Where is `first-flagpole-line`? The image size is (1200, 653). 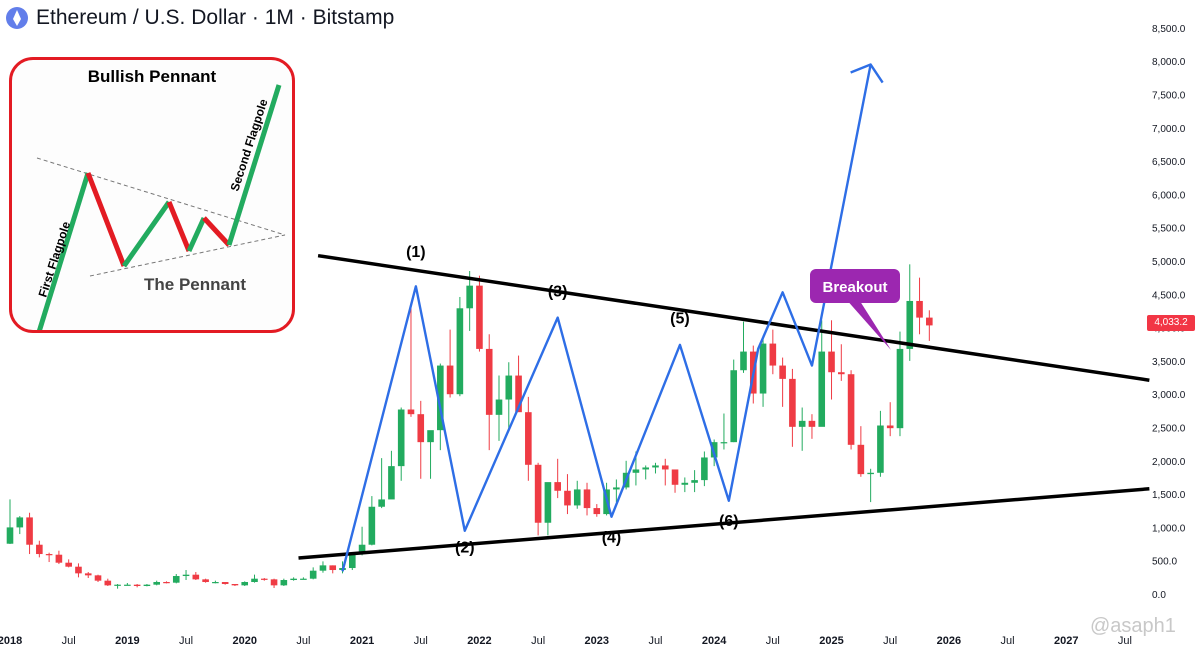 first-flagpole-line is located at coordinates (64, 251).